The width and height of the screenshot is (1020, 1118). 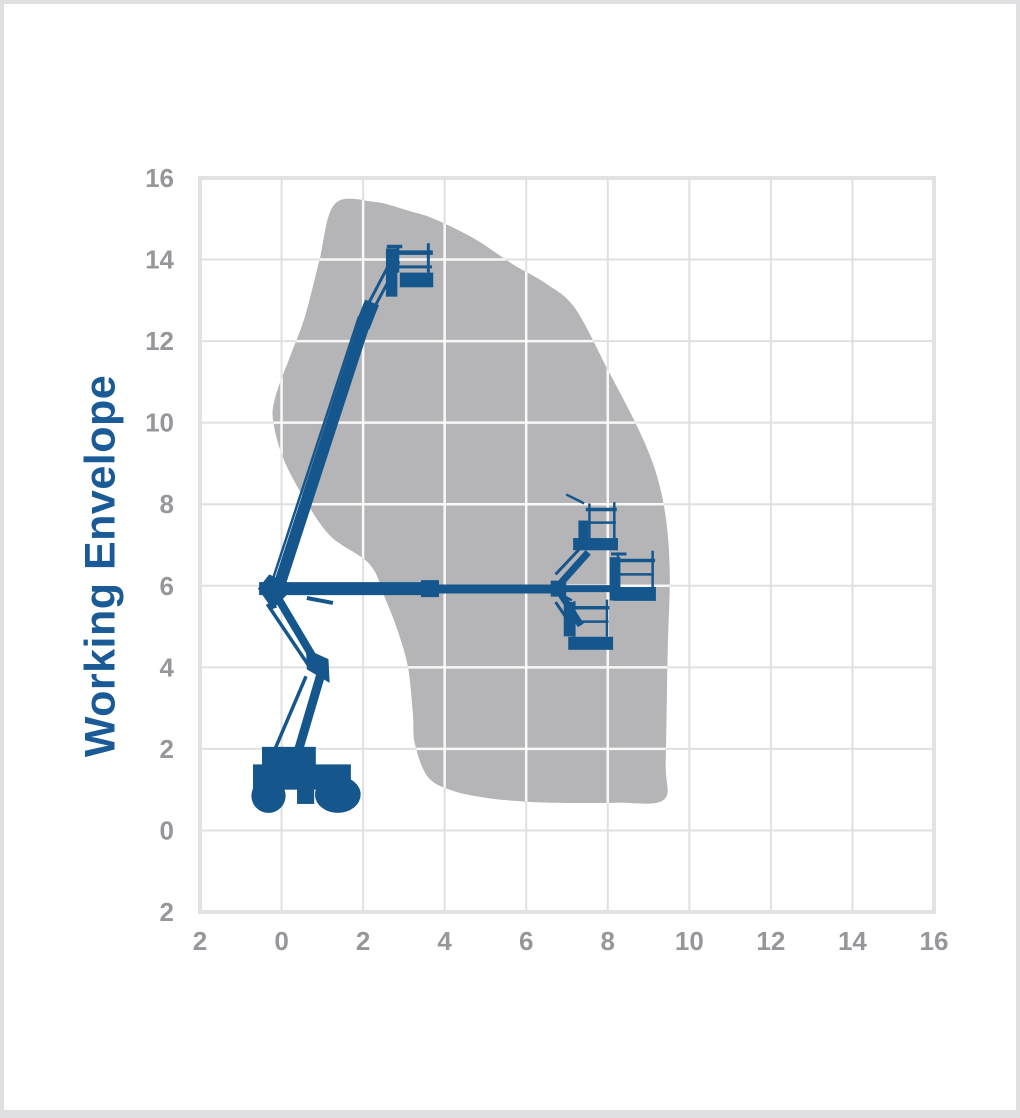 I want to click on machine-basket4-floor, so click(x=591, y=643).